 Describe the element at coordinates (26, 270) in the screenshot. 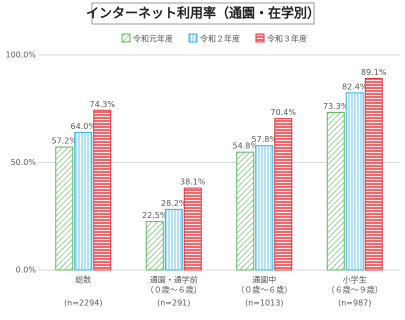

I see `y-tick-label: 0.0%` at that location.